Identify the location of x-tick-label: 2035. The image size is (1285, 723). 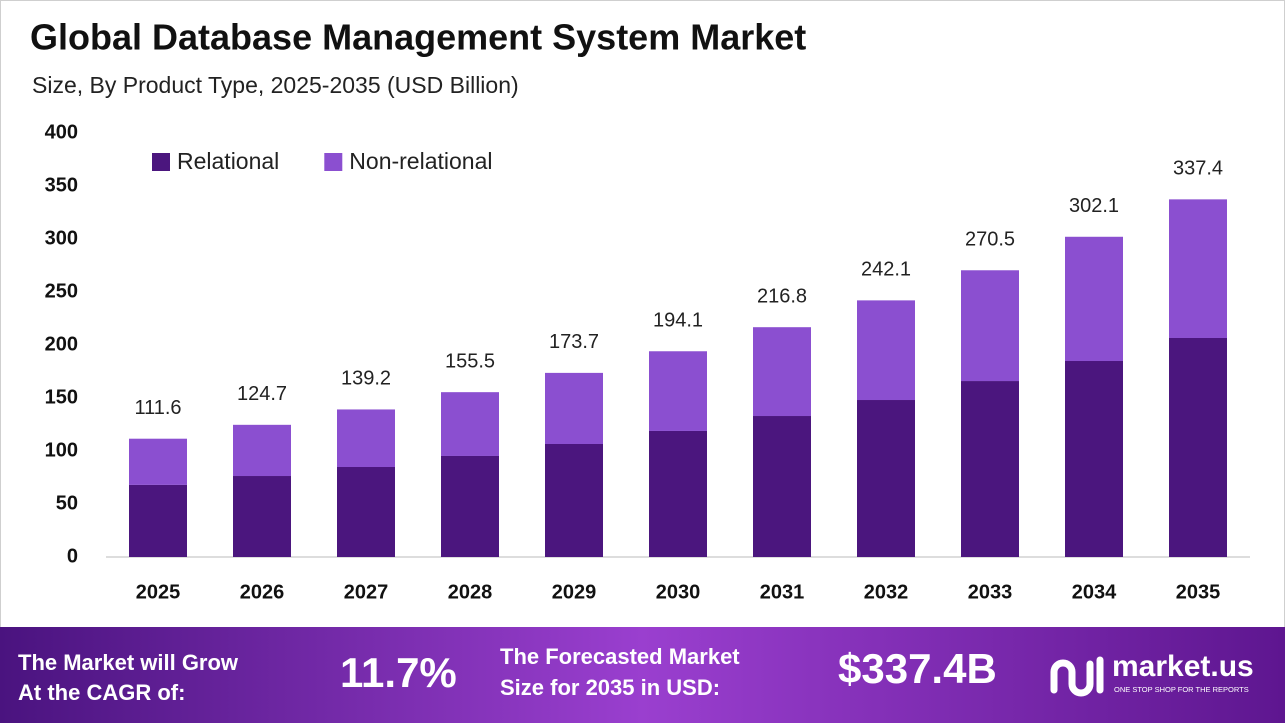
(1198, 592).